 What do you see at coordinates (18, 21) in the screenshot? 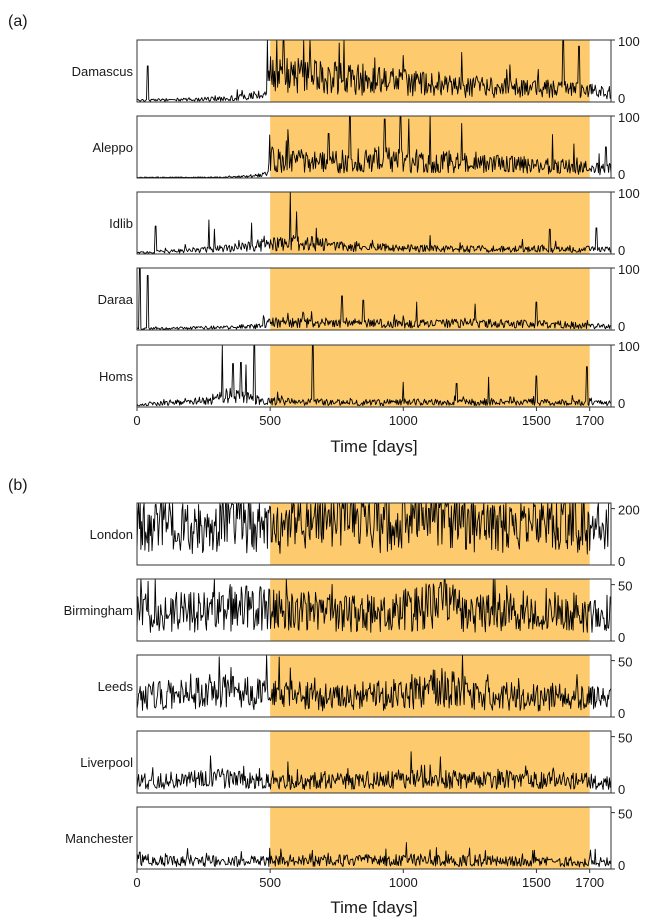
I see `panel-label: (a)` at bounding box center [18, 21].